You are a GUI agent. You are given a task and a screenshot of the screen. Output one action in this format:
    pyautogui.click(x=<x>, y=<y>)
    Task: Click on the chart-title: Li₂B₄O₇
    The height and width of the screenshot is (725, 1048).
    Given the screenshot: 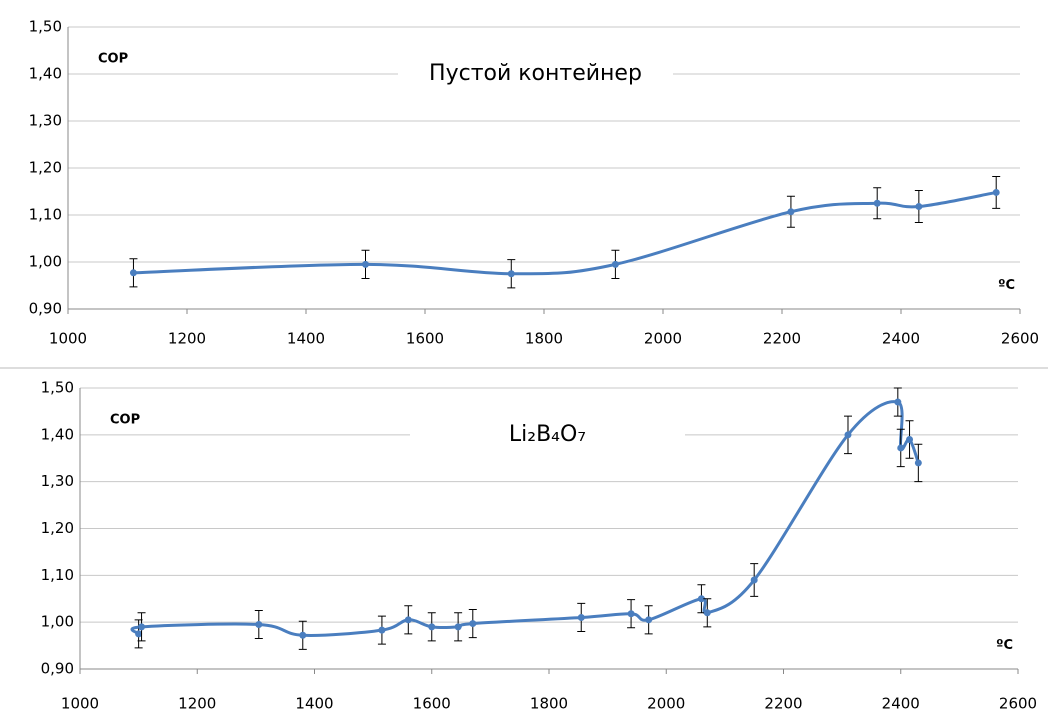 What is the action you would take?
    pyautogui.click(x=547, y=434)
    